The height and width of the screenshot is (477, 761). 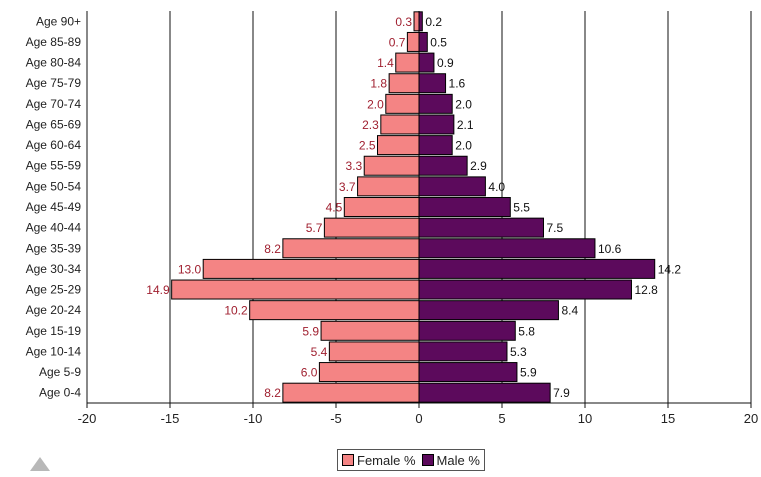 I want to click on data-label-male-3: 5.8, so click(x=526, y=331).